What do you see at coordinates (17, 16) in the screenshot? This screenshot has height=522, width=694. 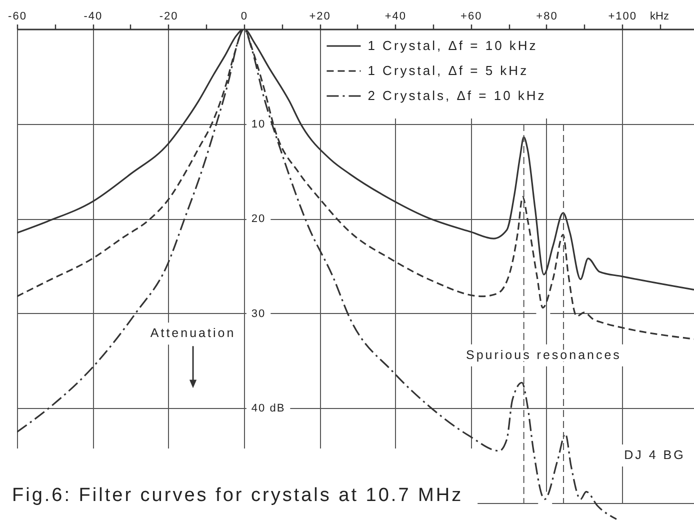 I see `x-tick-label: -60` at bounding box center [17, 16].